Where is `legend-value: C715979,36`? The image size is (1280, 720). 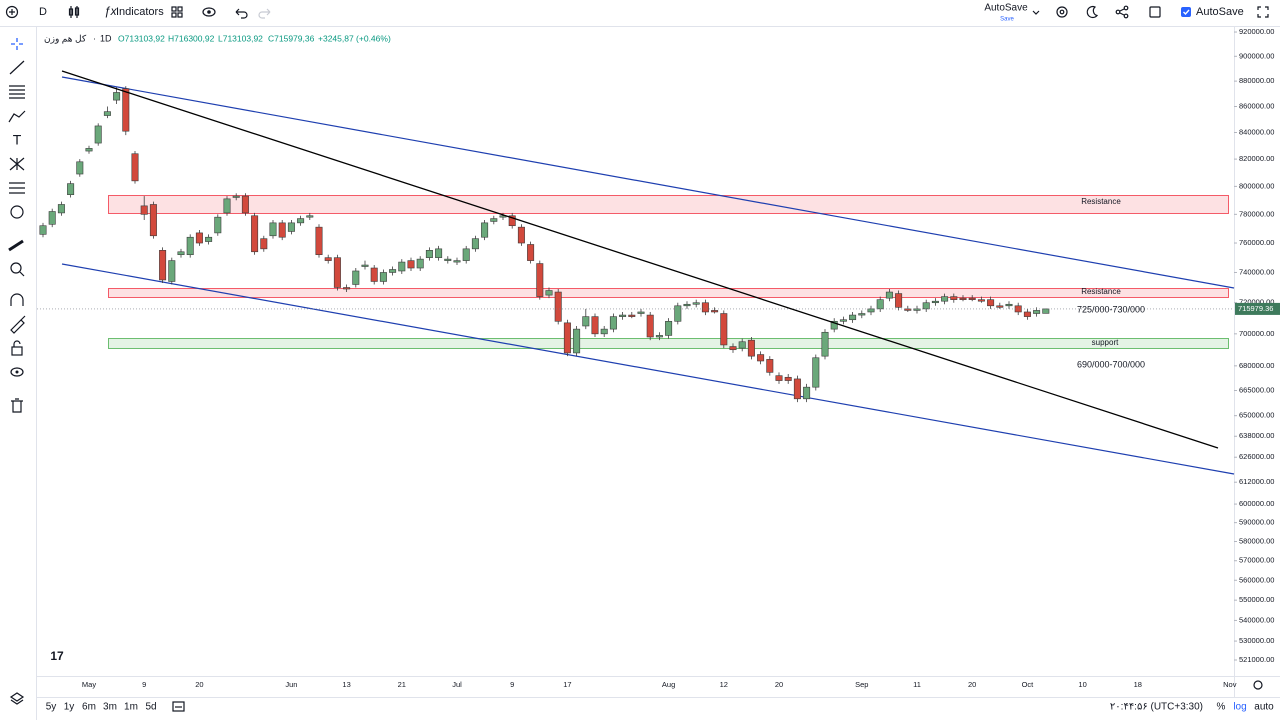
legend-value: C715979,36 is located at coordinates (291, 38).